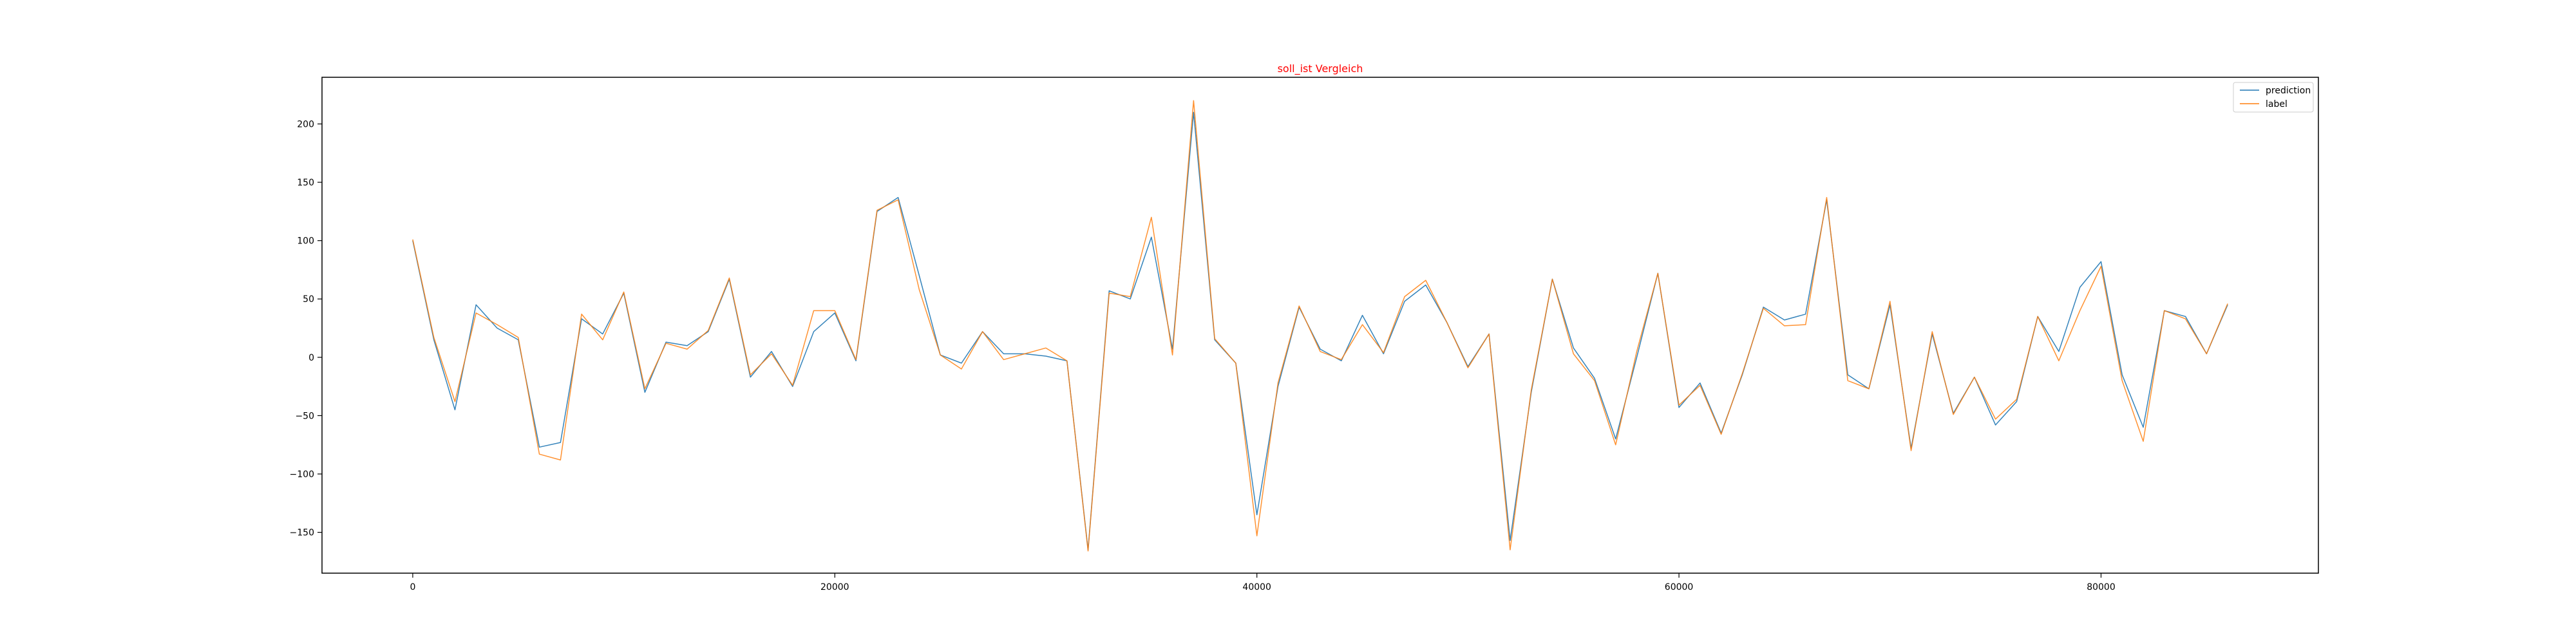  Describe the element at coordinates (305, 124) in the screenshot. I see `y-tick-label: 200` at that location.